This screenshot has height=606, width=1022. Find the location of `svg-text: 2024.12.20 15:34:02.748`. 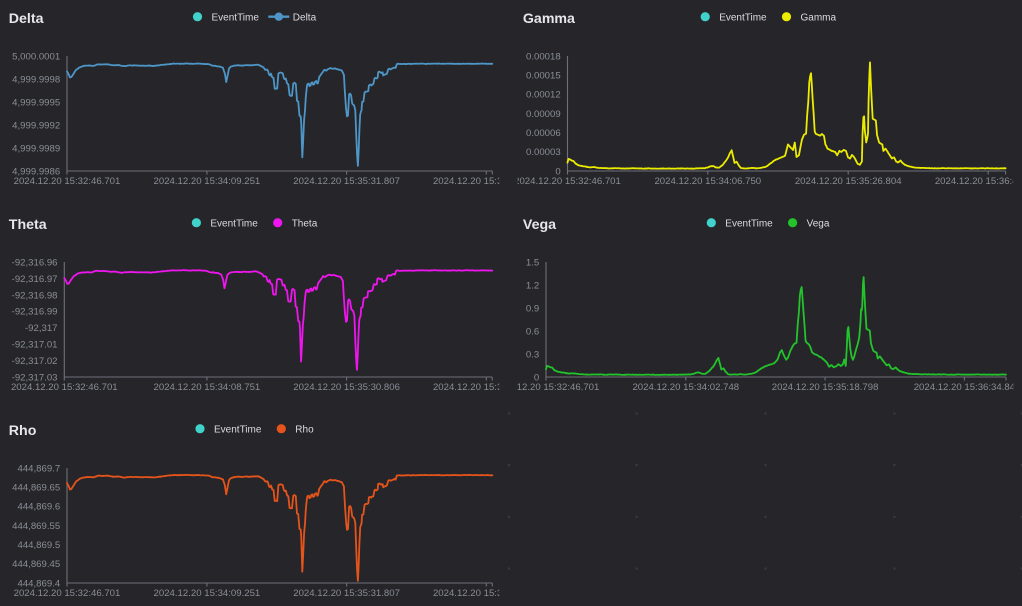

svg-text: 2024.12.20 15:34:02.748 is located at coordinates (685, 387).